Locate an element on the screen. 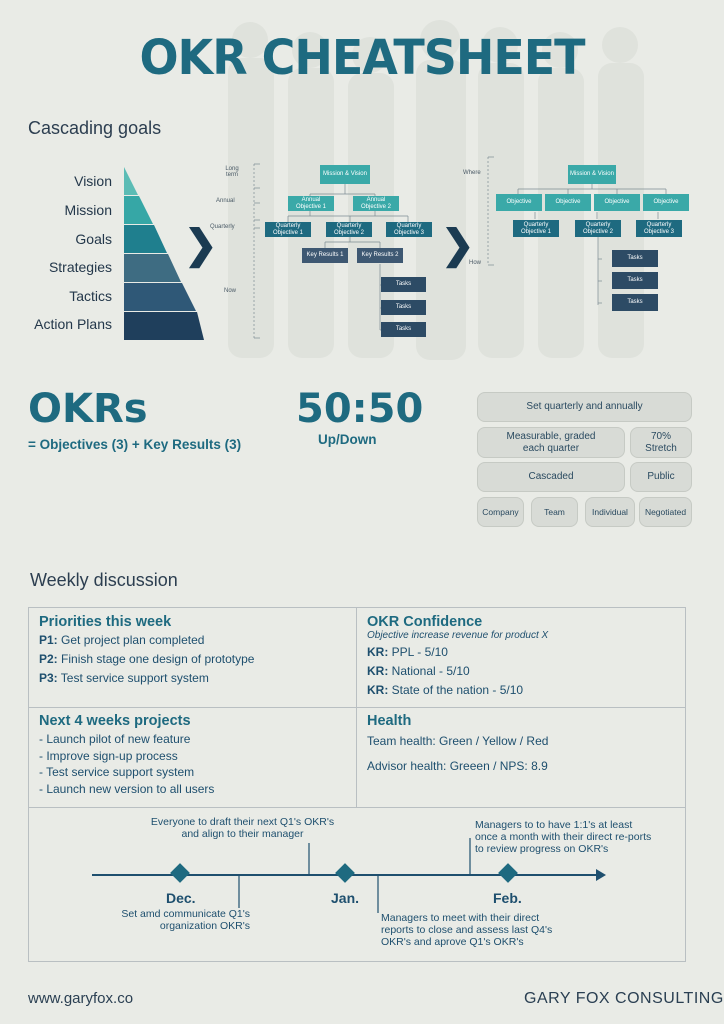 The width and height of the screenshot is (724, 1024). tree-key-results-2: Key Results 2 is located at coordinates (380, 255).